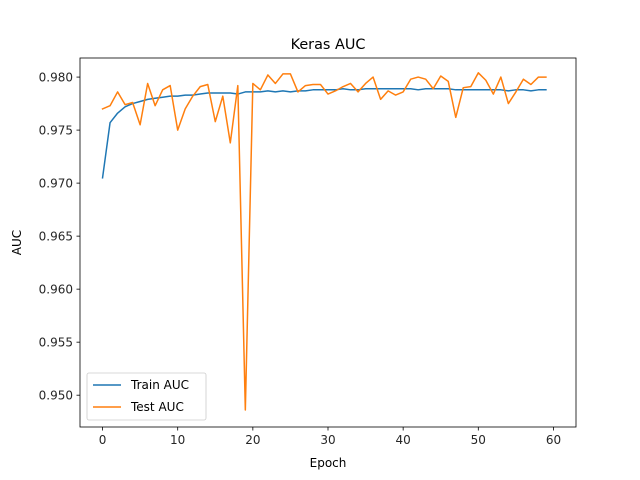 This screenshot has height=480, width=640. Describe the element at coordinates (157, 407) in the screenshot. I see `legend-label-test: Test AUC` at that location.